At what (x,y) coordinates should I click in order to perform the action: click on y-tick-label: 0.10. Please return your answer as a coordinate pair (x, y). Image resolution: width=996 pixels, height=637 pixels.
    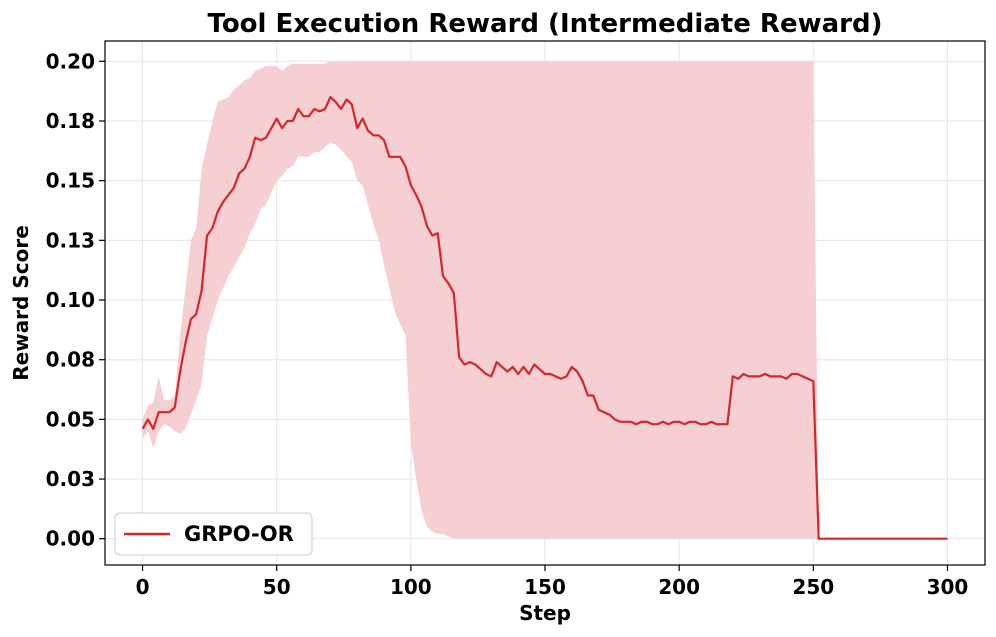
    Looking at the image, I should click on (70, 300).